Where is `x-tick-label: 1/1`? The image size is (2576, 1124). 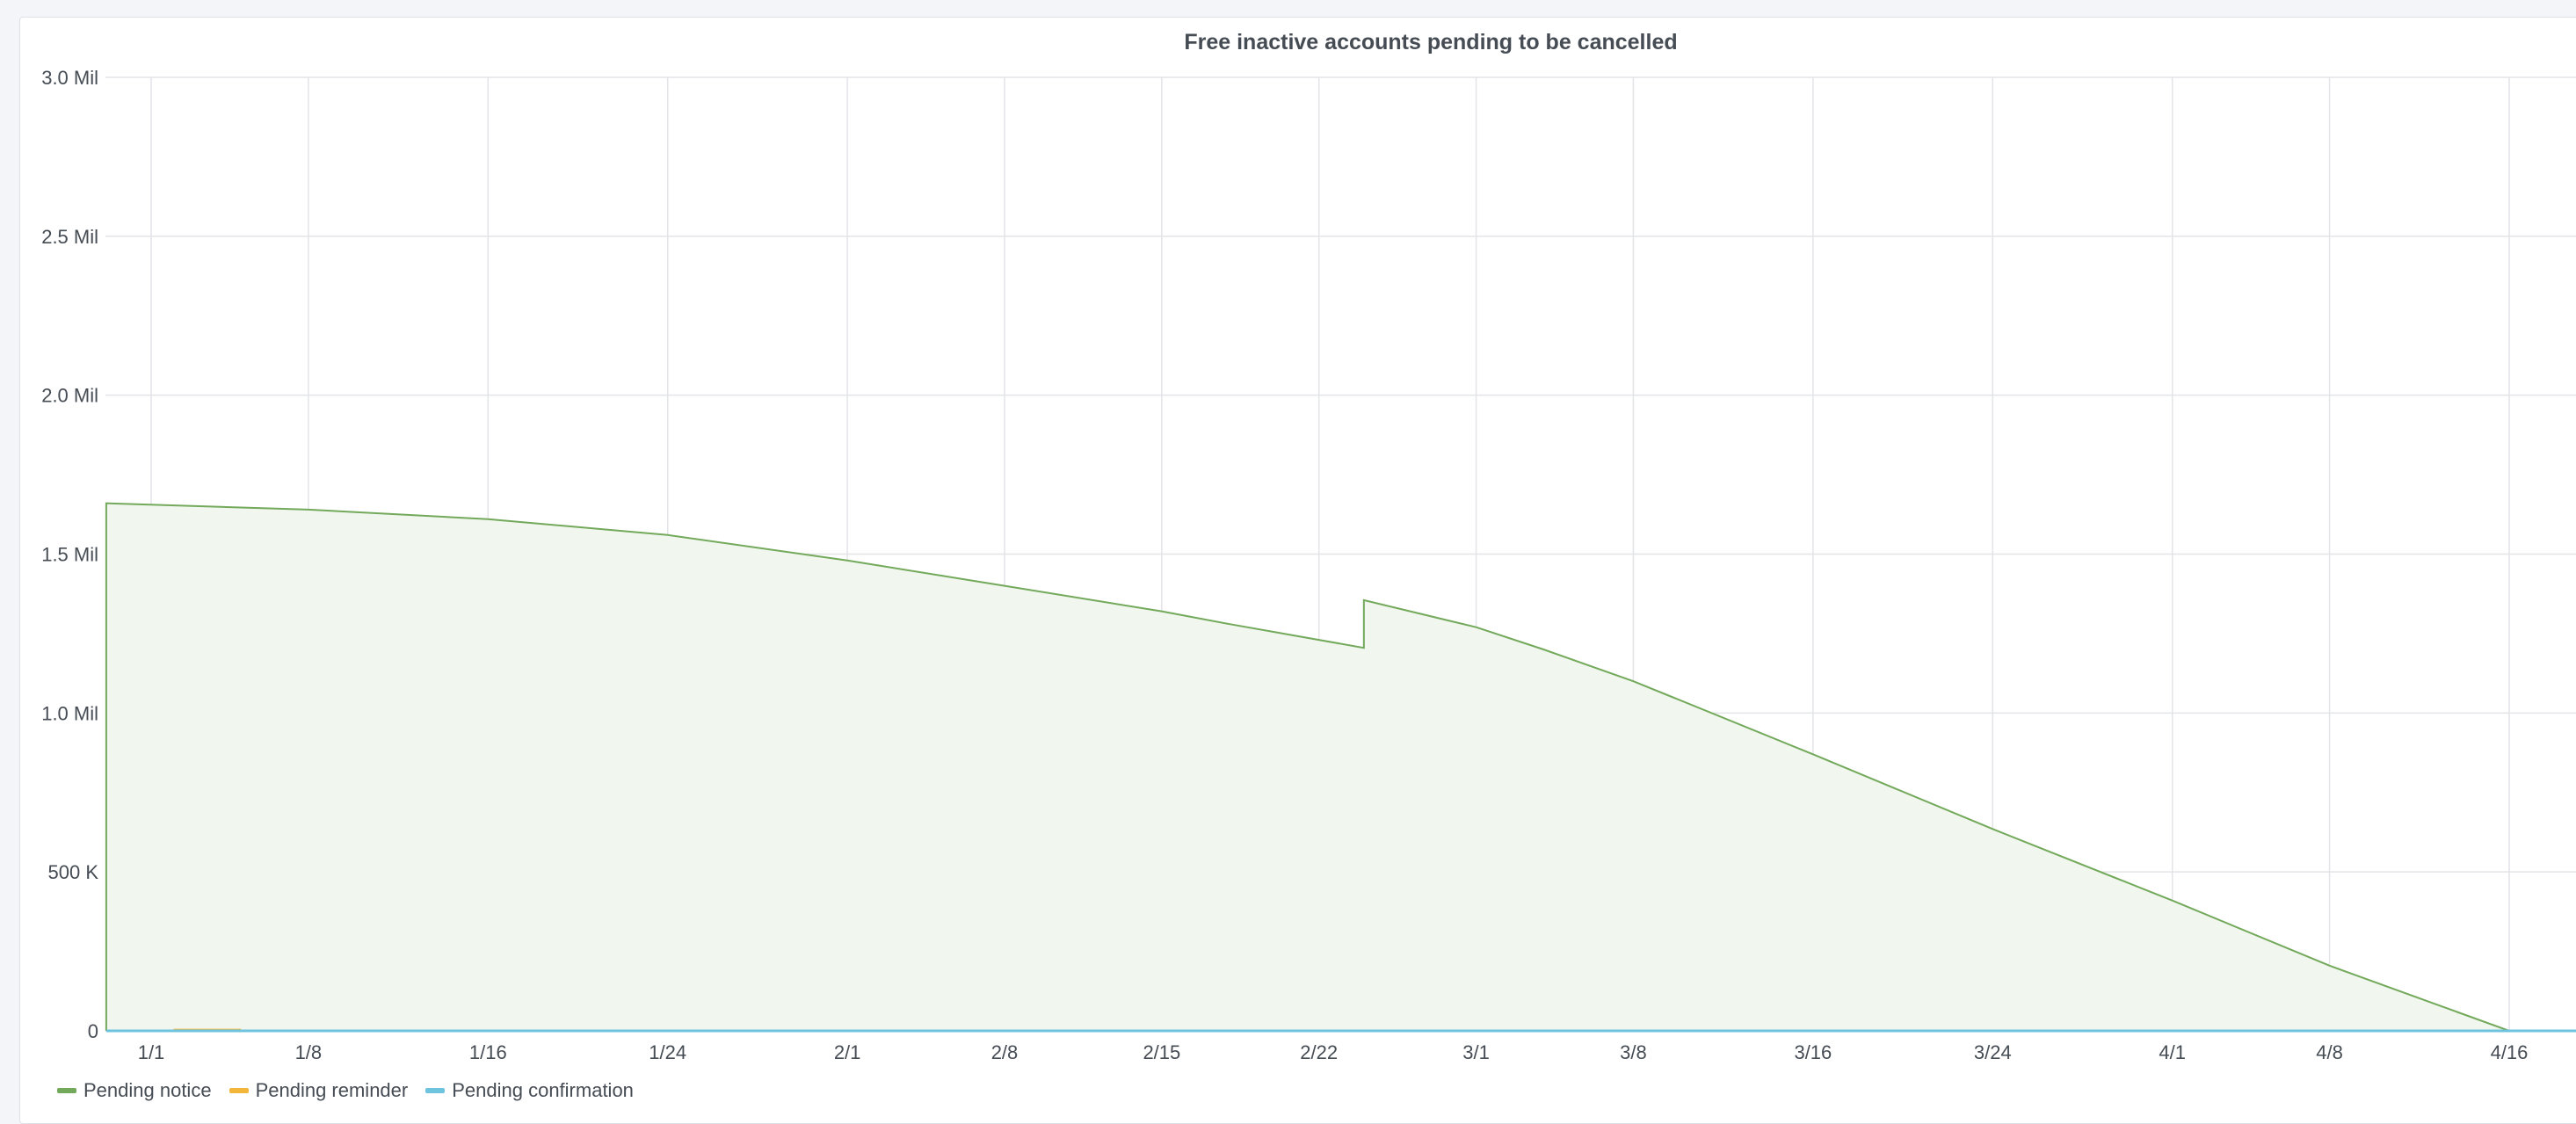
x-tick-label: 1/1 is located at coordinates (151, 1052).